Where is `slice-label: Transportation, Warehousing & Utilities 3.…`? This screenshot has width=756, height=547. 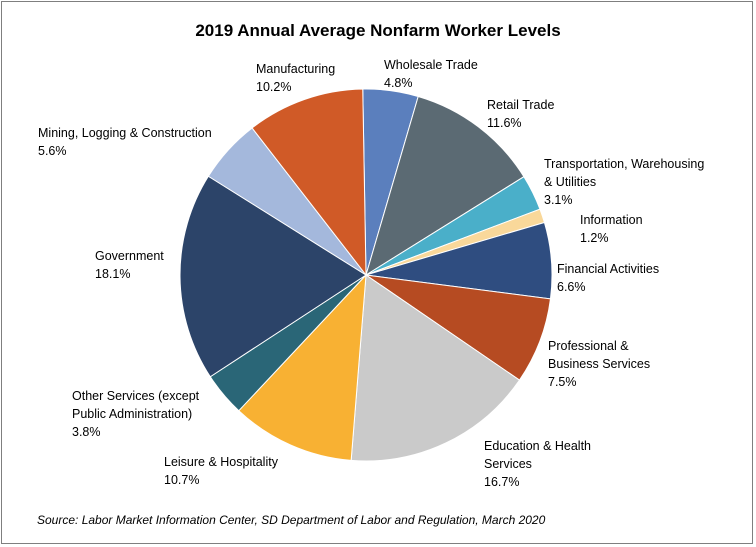
slice-label: Transportation, Warehousing & Utilities 3.… is located at coordinates (624, 182).